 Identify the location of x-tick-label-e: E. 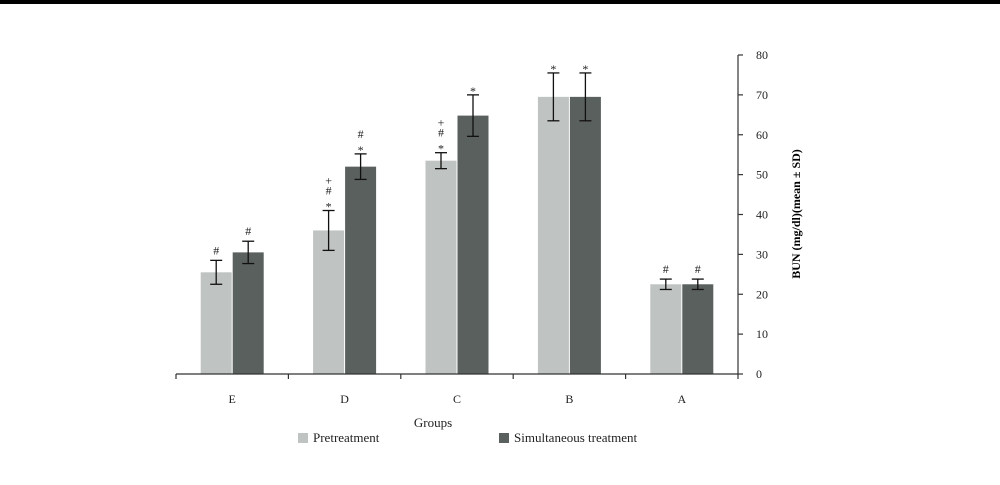
(232, 399).